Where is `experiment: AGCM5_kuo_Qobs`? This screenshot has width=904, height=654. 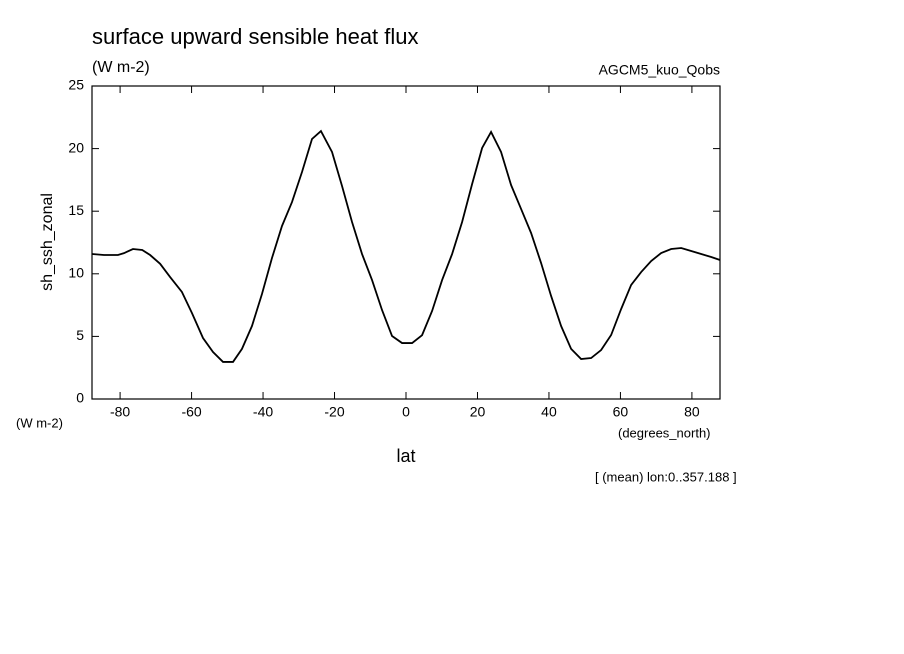 experiment: AGCM5_kuo_Qobs is located at coordinates (659, 70).